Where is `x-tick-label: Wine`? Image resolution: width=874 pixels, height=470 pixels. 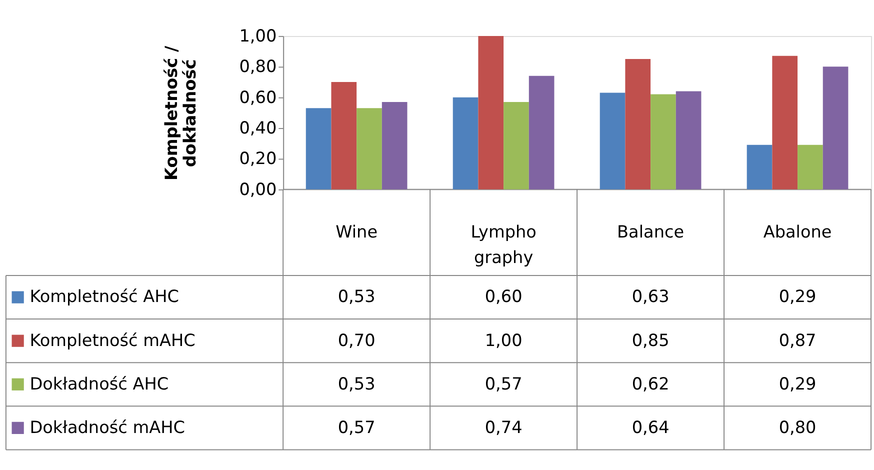 x-tick-label: Wine is located at coordinates (357, 231).